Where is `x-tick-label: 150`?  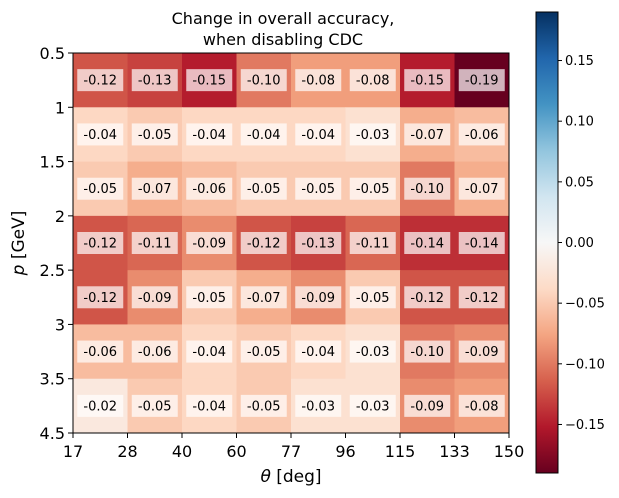 x-tick-label: 150 is located at coordinates (509, 451).